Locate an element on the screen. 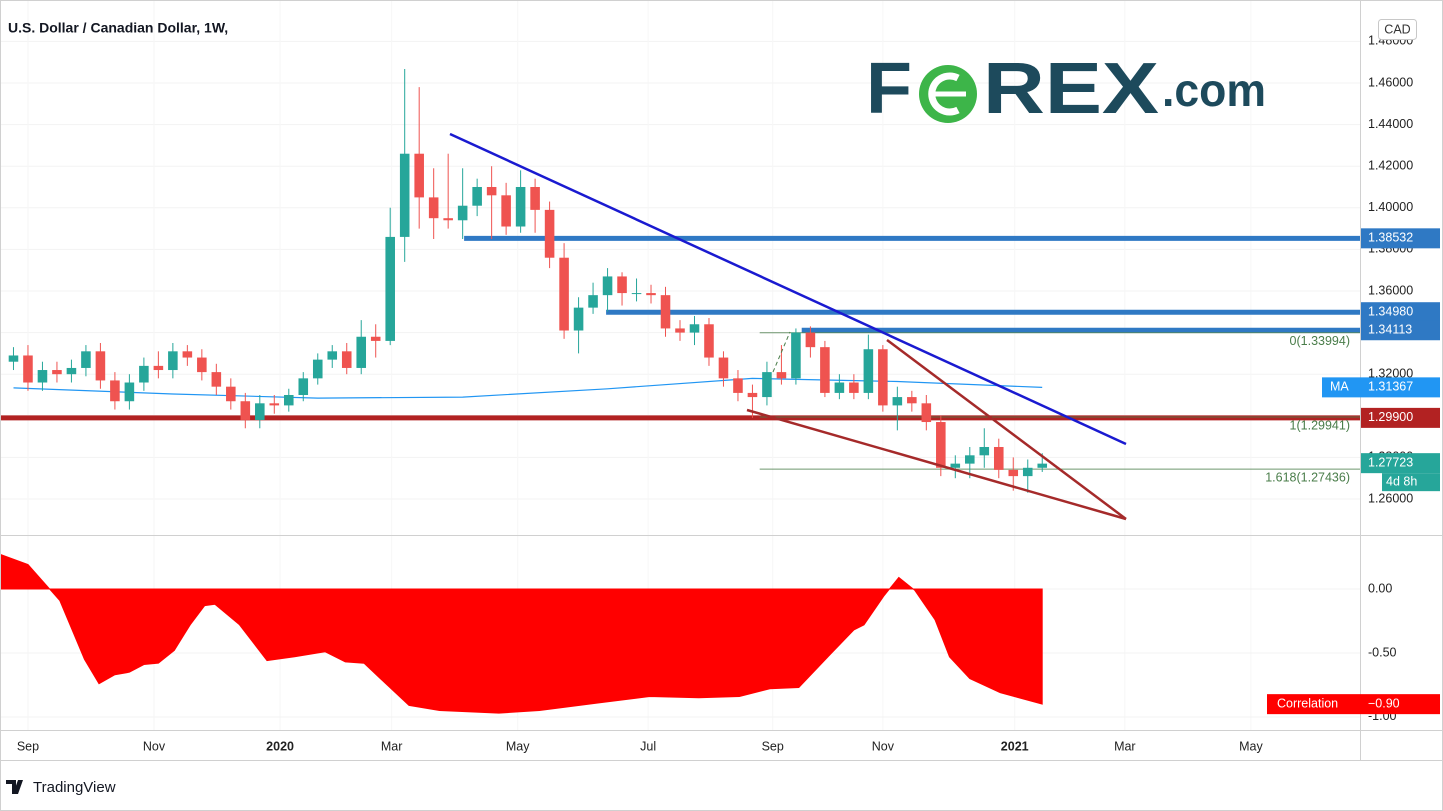 The image size is (1443, 811). y-tick-label: 1.32000 is located at coordinates (1390, 373).